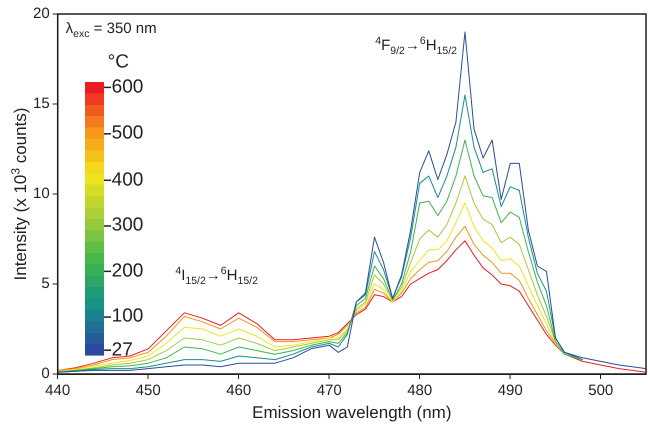  What do you see at coordinates (128, 317) in the screenshot?
I see `annotation: 100` at bounding box center [128, 317].